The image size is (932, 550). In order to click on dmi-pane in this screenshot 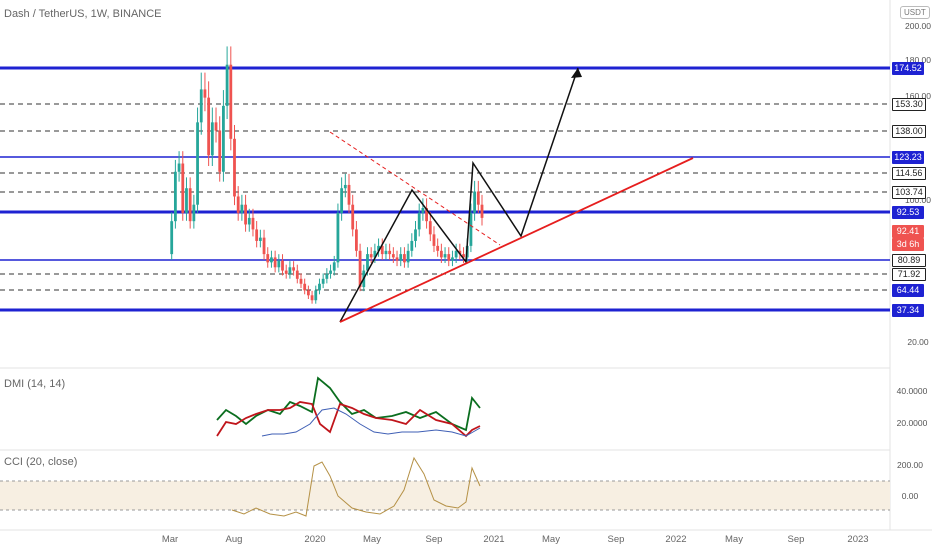, I will do `click(348, 407)`.